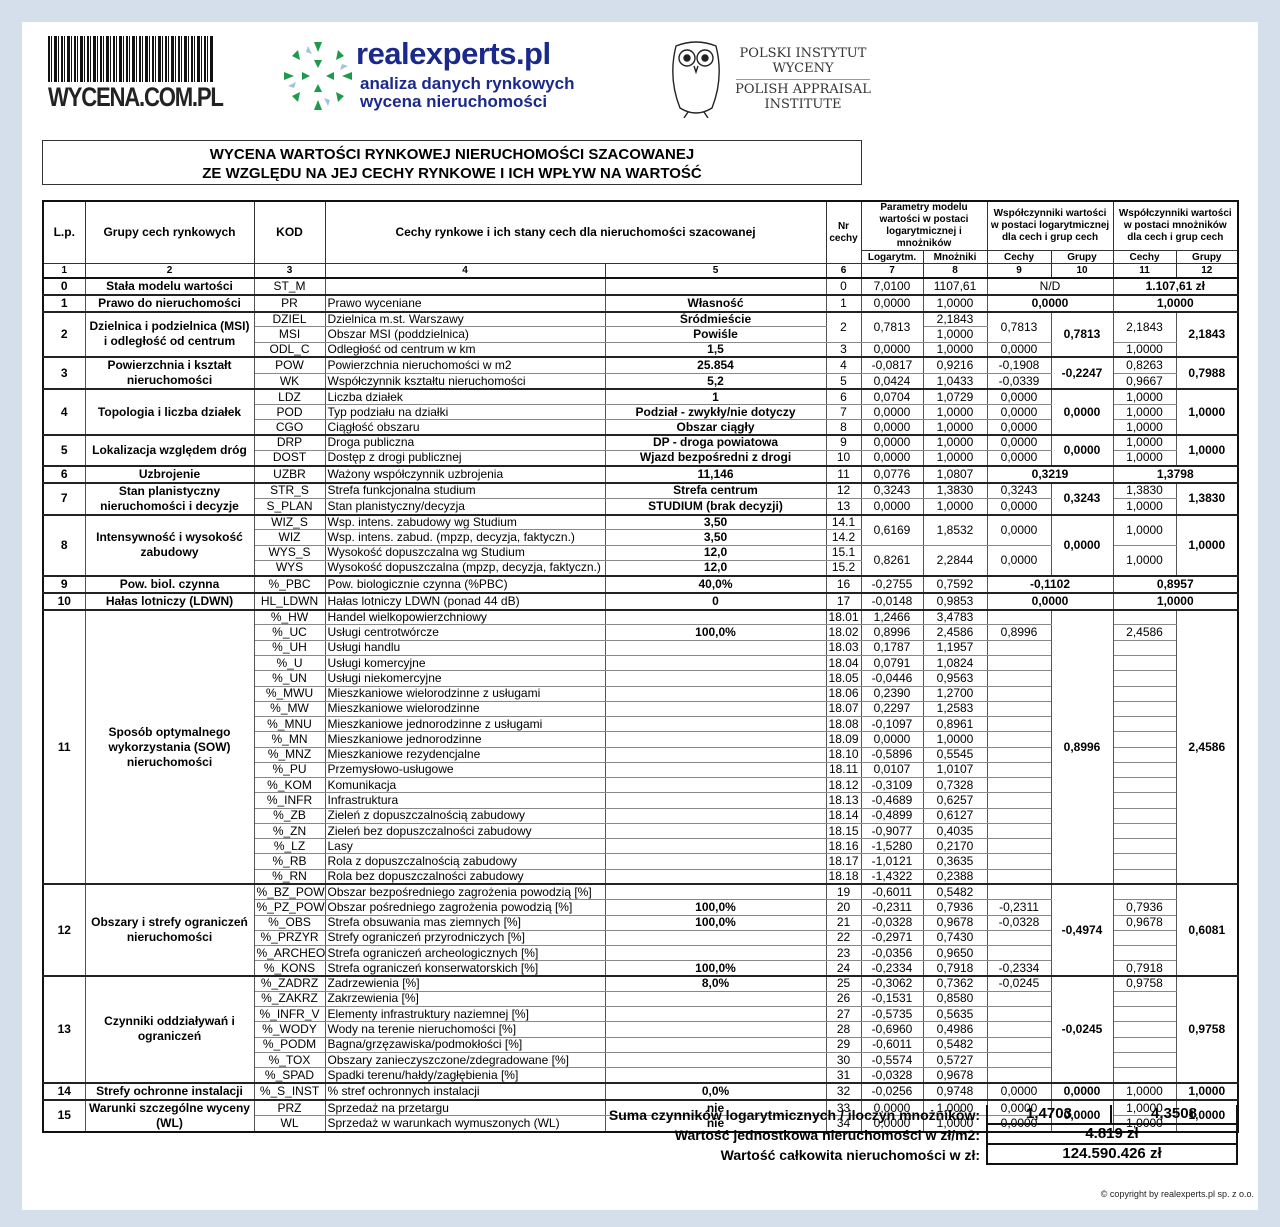 The width and height of the screenshot is (1280, 1227). Describe the element at coordinates (1050, 584) in the screenshot. I see `log-coefficient-merged: -0,1102` at that location.